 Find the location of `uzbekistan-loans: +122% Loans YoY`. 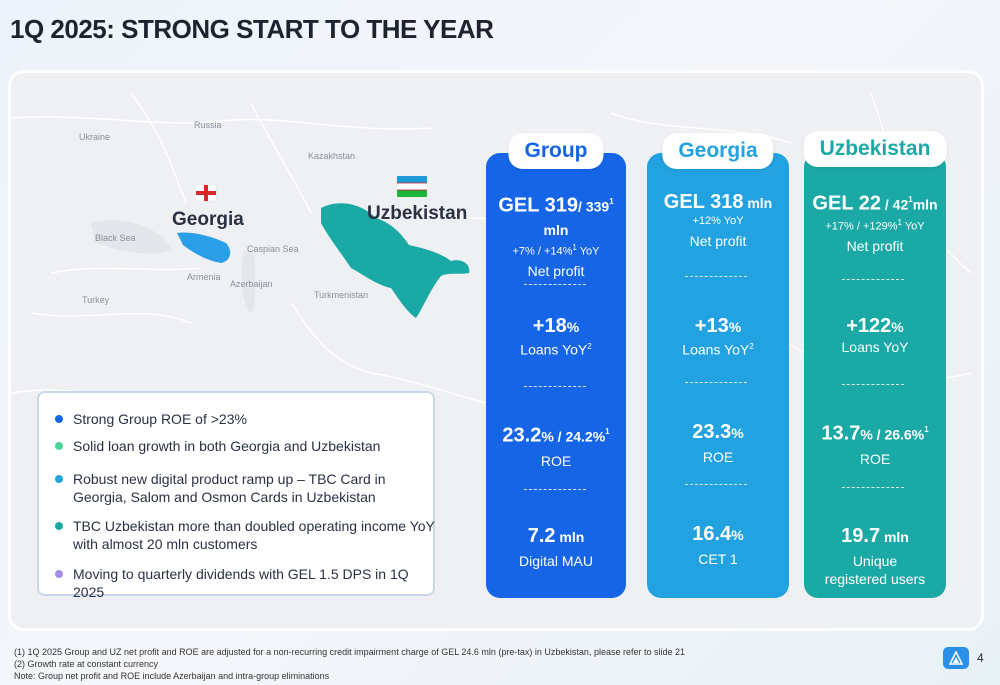

uzbekistan-loans: +122% Loans YoY is located at coordinates (875, 335).